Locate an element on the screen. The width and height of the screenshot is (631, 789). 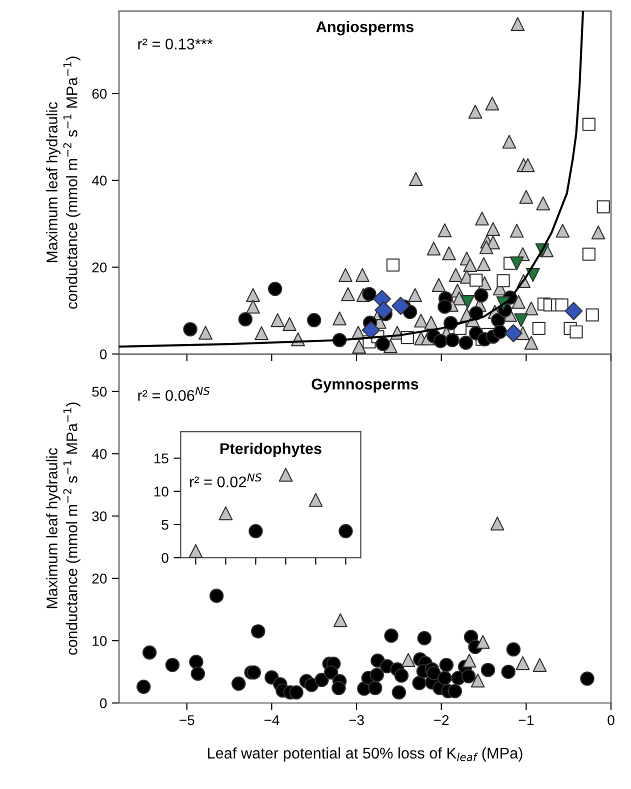
x-axis-title: Leaf water potential at 50% loss of K$_{leaf}$ (MPa) is located at coordinates (365, 754).